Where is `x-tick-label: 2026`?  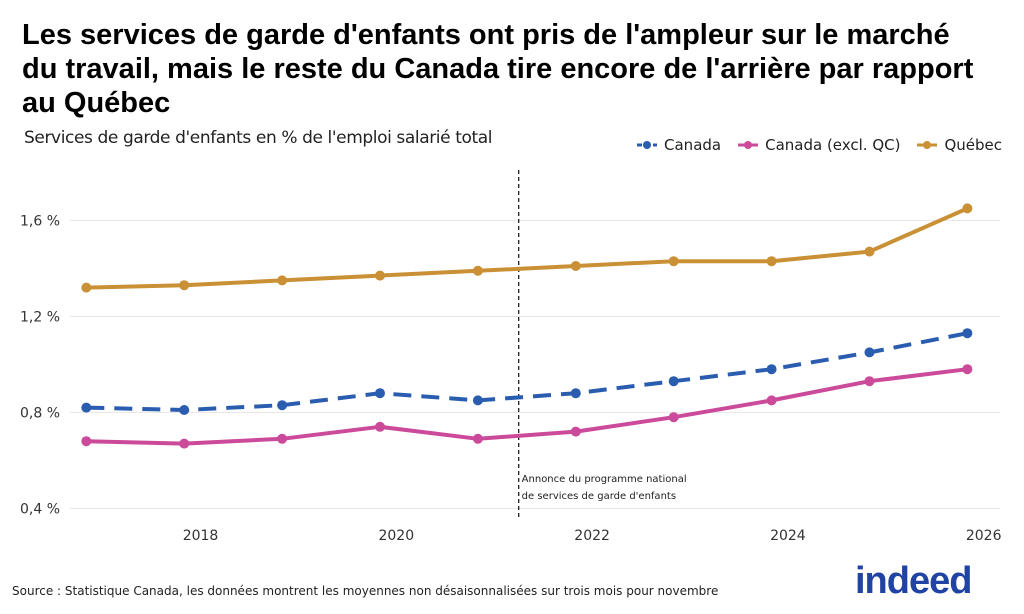
x-tick-label: 2026 is located at coordinates (984, 536).